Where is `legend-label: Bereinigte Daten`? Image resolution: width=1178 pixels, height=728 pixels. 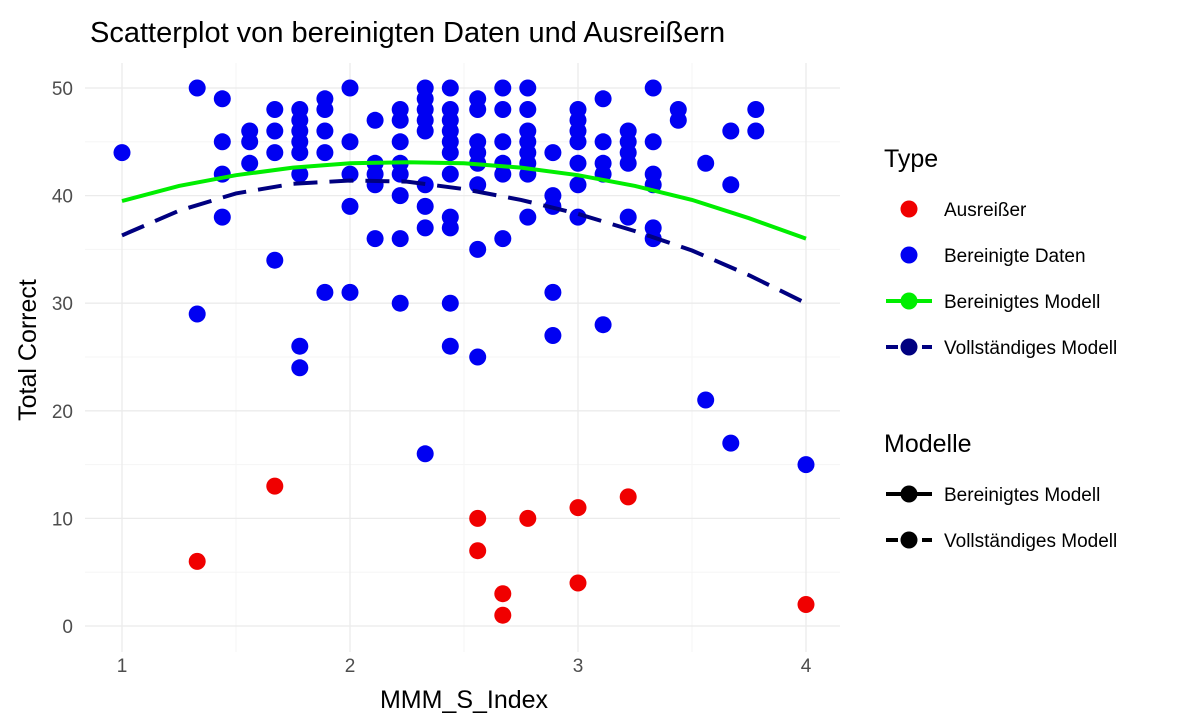
legend-label: Bereinigte Daten is located at coordinates (1015, 256).